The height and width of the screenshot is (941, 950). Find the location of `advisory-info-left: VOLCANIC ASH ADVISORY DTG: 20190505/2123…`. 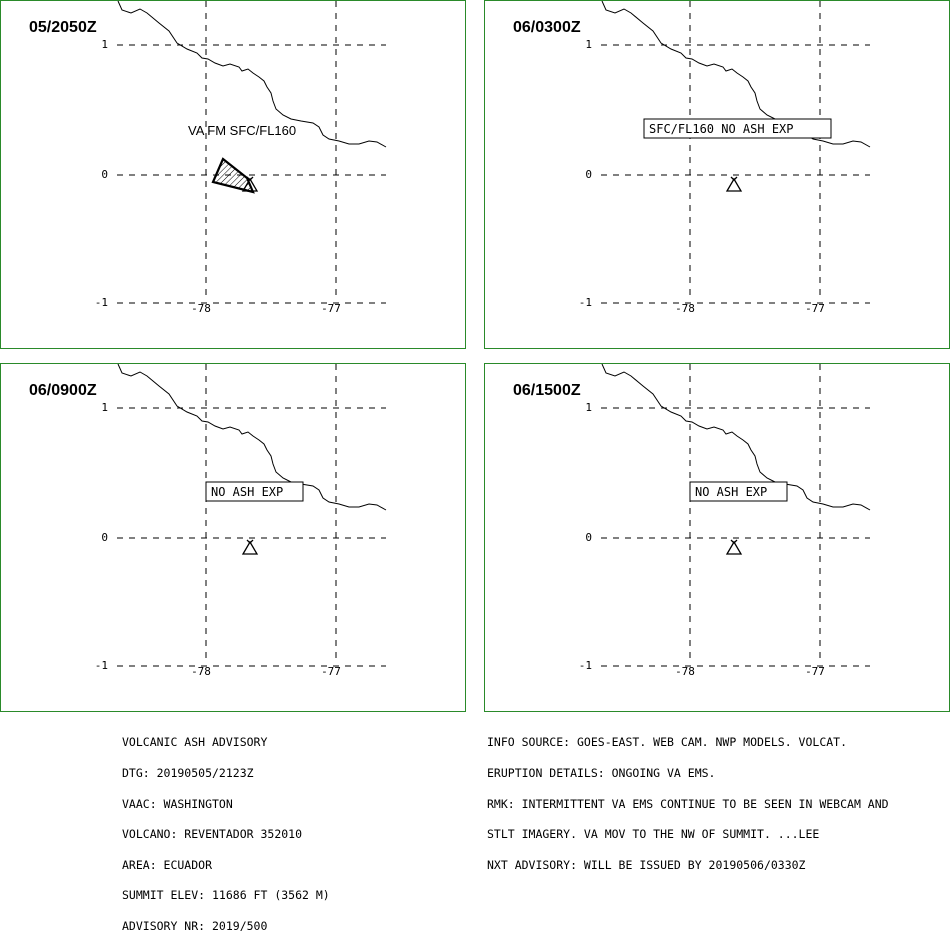

advisory-info-left: VOLCANIC ASH ADVISORY DTG: 20190505/2123… is located at coordinates (226, 829).